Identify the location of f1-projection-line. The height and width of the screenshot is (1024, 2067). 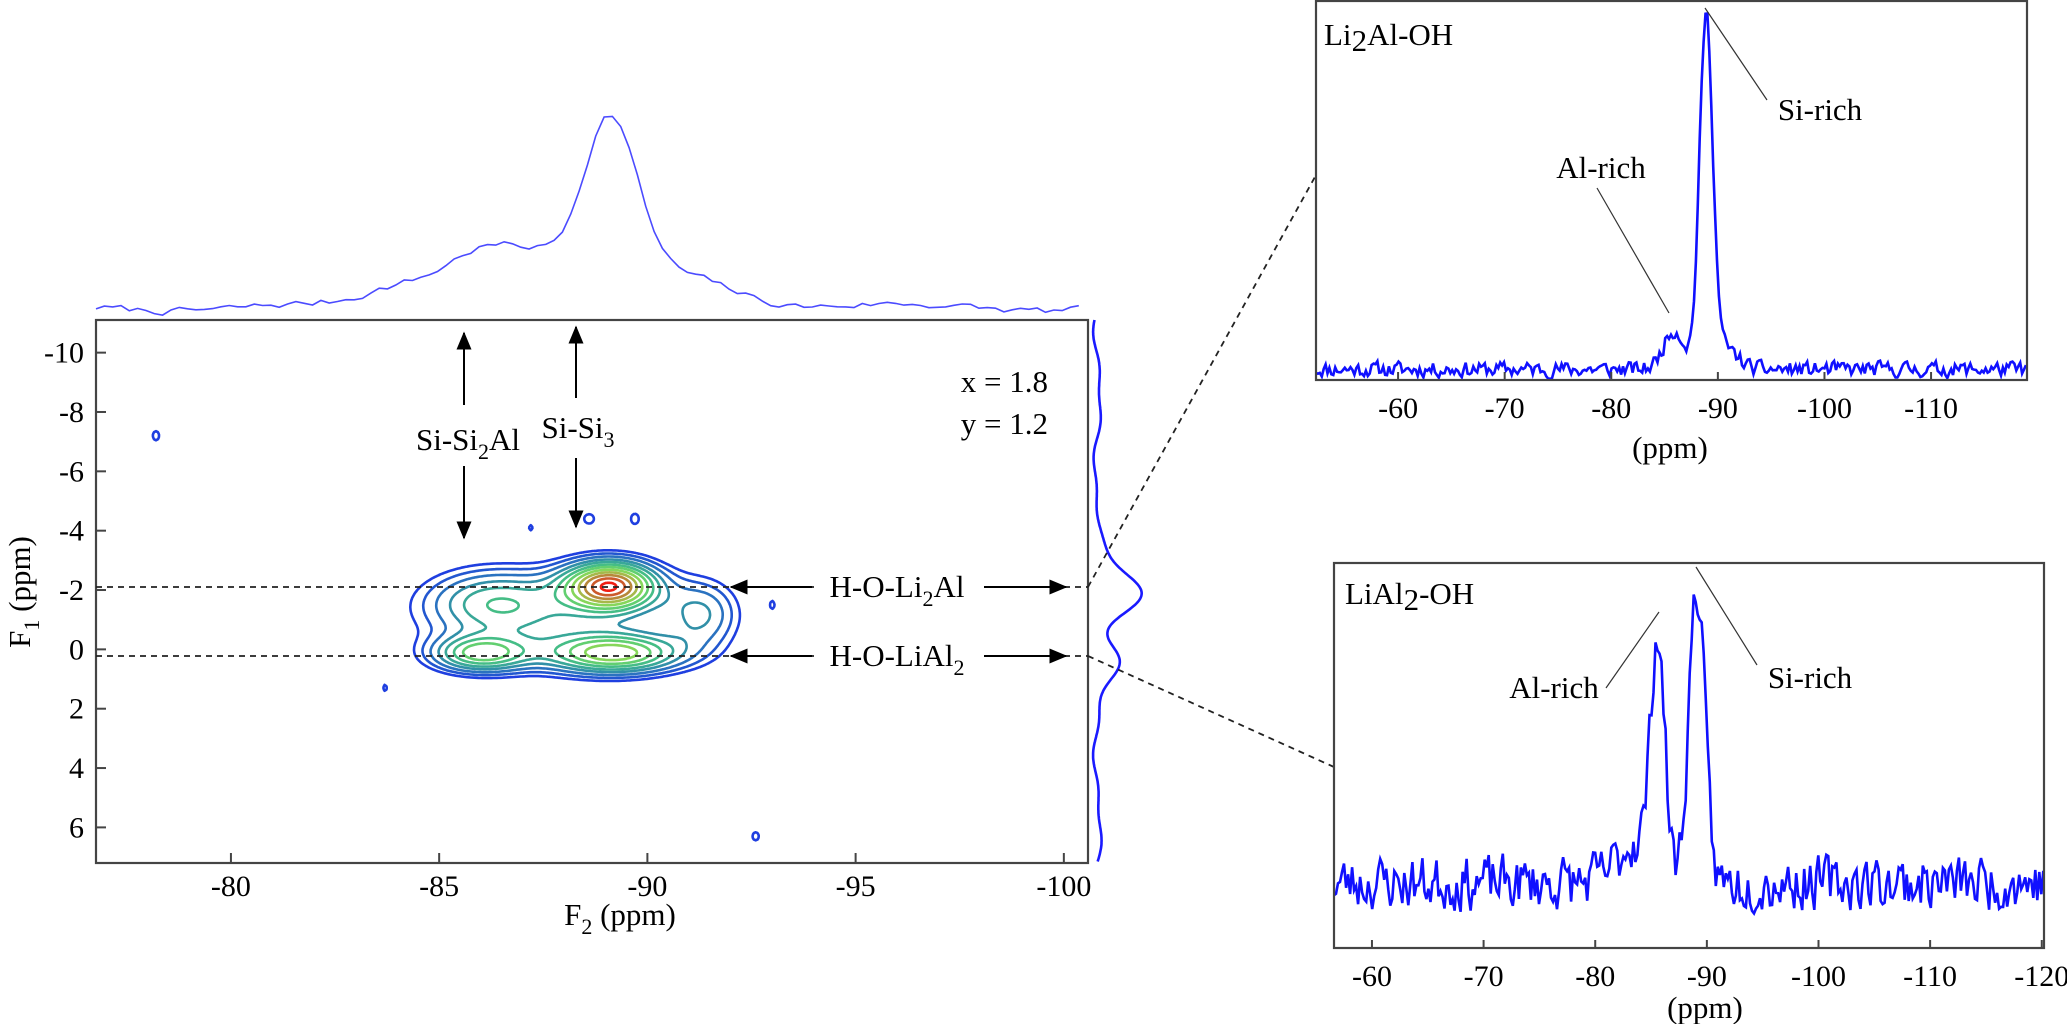
(1117, 590).